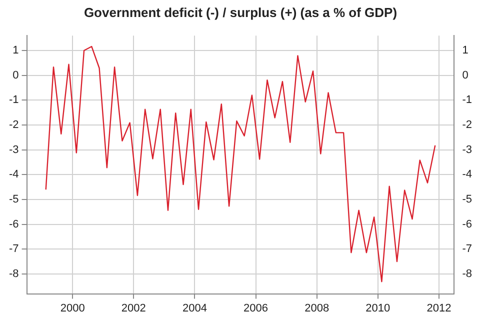 The image size is (481, 322). Describe the element at coordinates (467, 274) in the screenshot. I see `y2-tick-label: -8` at that location.